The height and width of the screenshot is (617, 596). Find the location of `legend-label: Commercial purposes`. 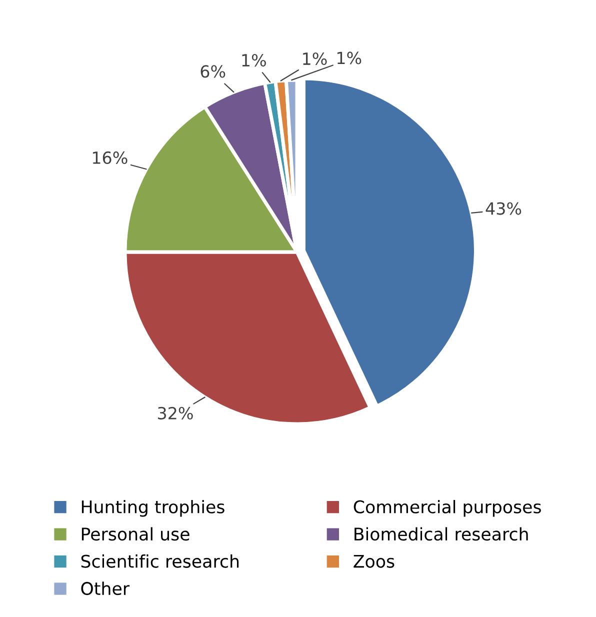

legend-label: Commercial purposes is located at coordinates (447, 508).